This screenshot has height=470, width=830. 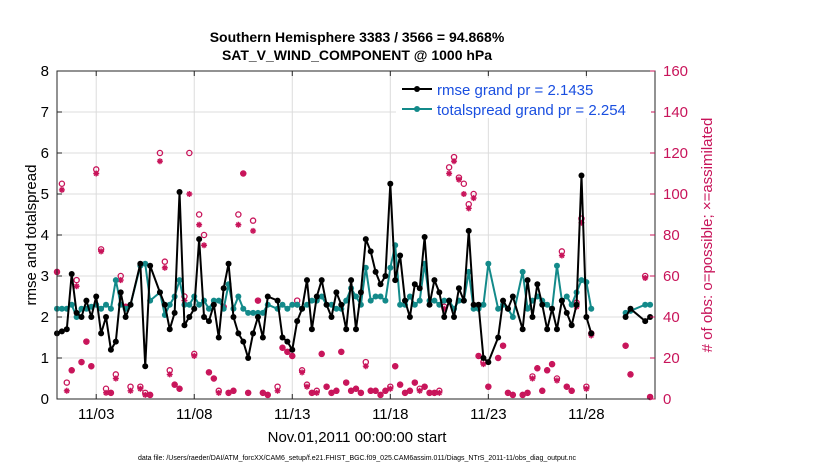 What do you see at coordinates (675, 153) in the screenshot?
I see `y2-tick-label: 120` at bounding box center [675, 153].